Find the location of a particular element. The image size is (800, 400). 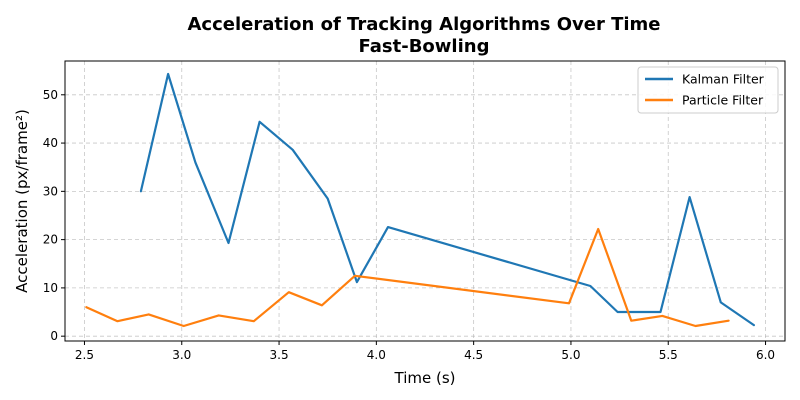

legend-label-particle: Particle Filter is located at coordinates (723, 100).